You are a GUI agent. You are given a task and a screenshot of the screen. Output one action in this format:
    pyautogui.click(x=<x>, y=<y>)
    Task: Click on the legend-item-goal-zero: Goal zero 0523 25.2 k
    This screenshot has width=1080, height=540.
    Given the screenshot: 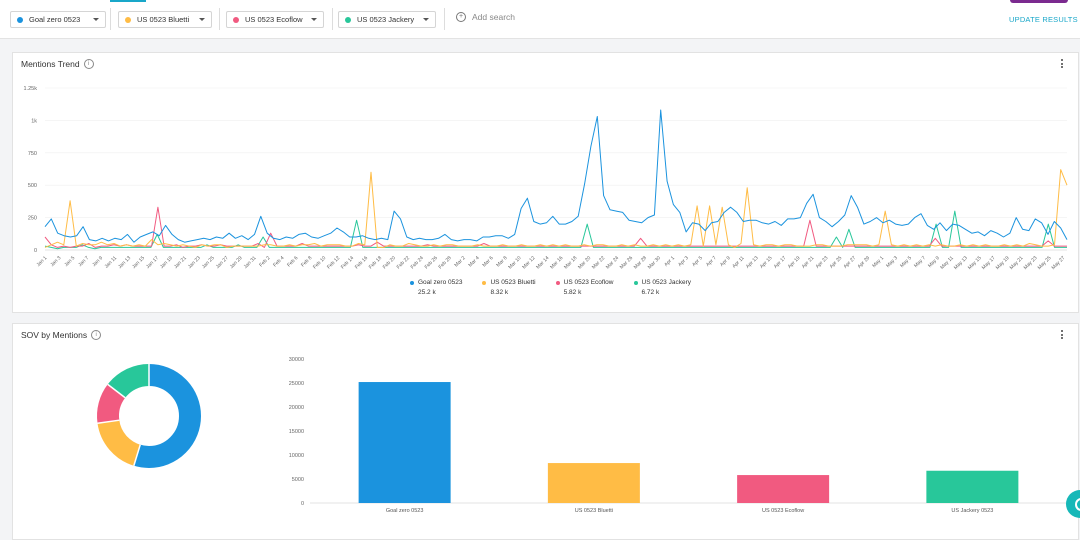 What is the action you would take?
    pyautogui.click(x=436, y=287)
    